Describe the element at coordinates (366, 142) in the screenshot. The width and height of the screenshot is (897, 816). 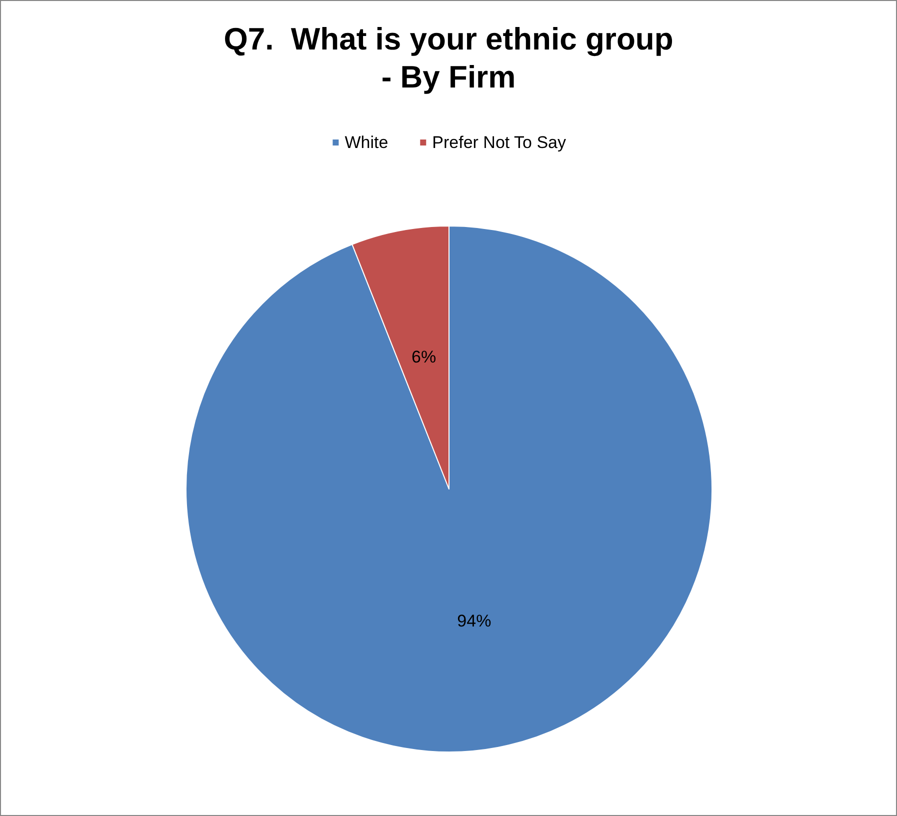
I see `legend-label: White` at that location.